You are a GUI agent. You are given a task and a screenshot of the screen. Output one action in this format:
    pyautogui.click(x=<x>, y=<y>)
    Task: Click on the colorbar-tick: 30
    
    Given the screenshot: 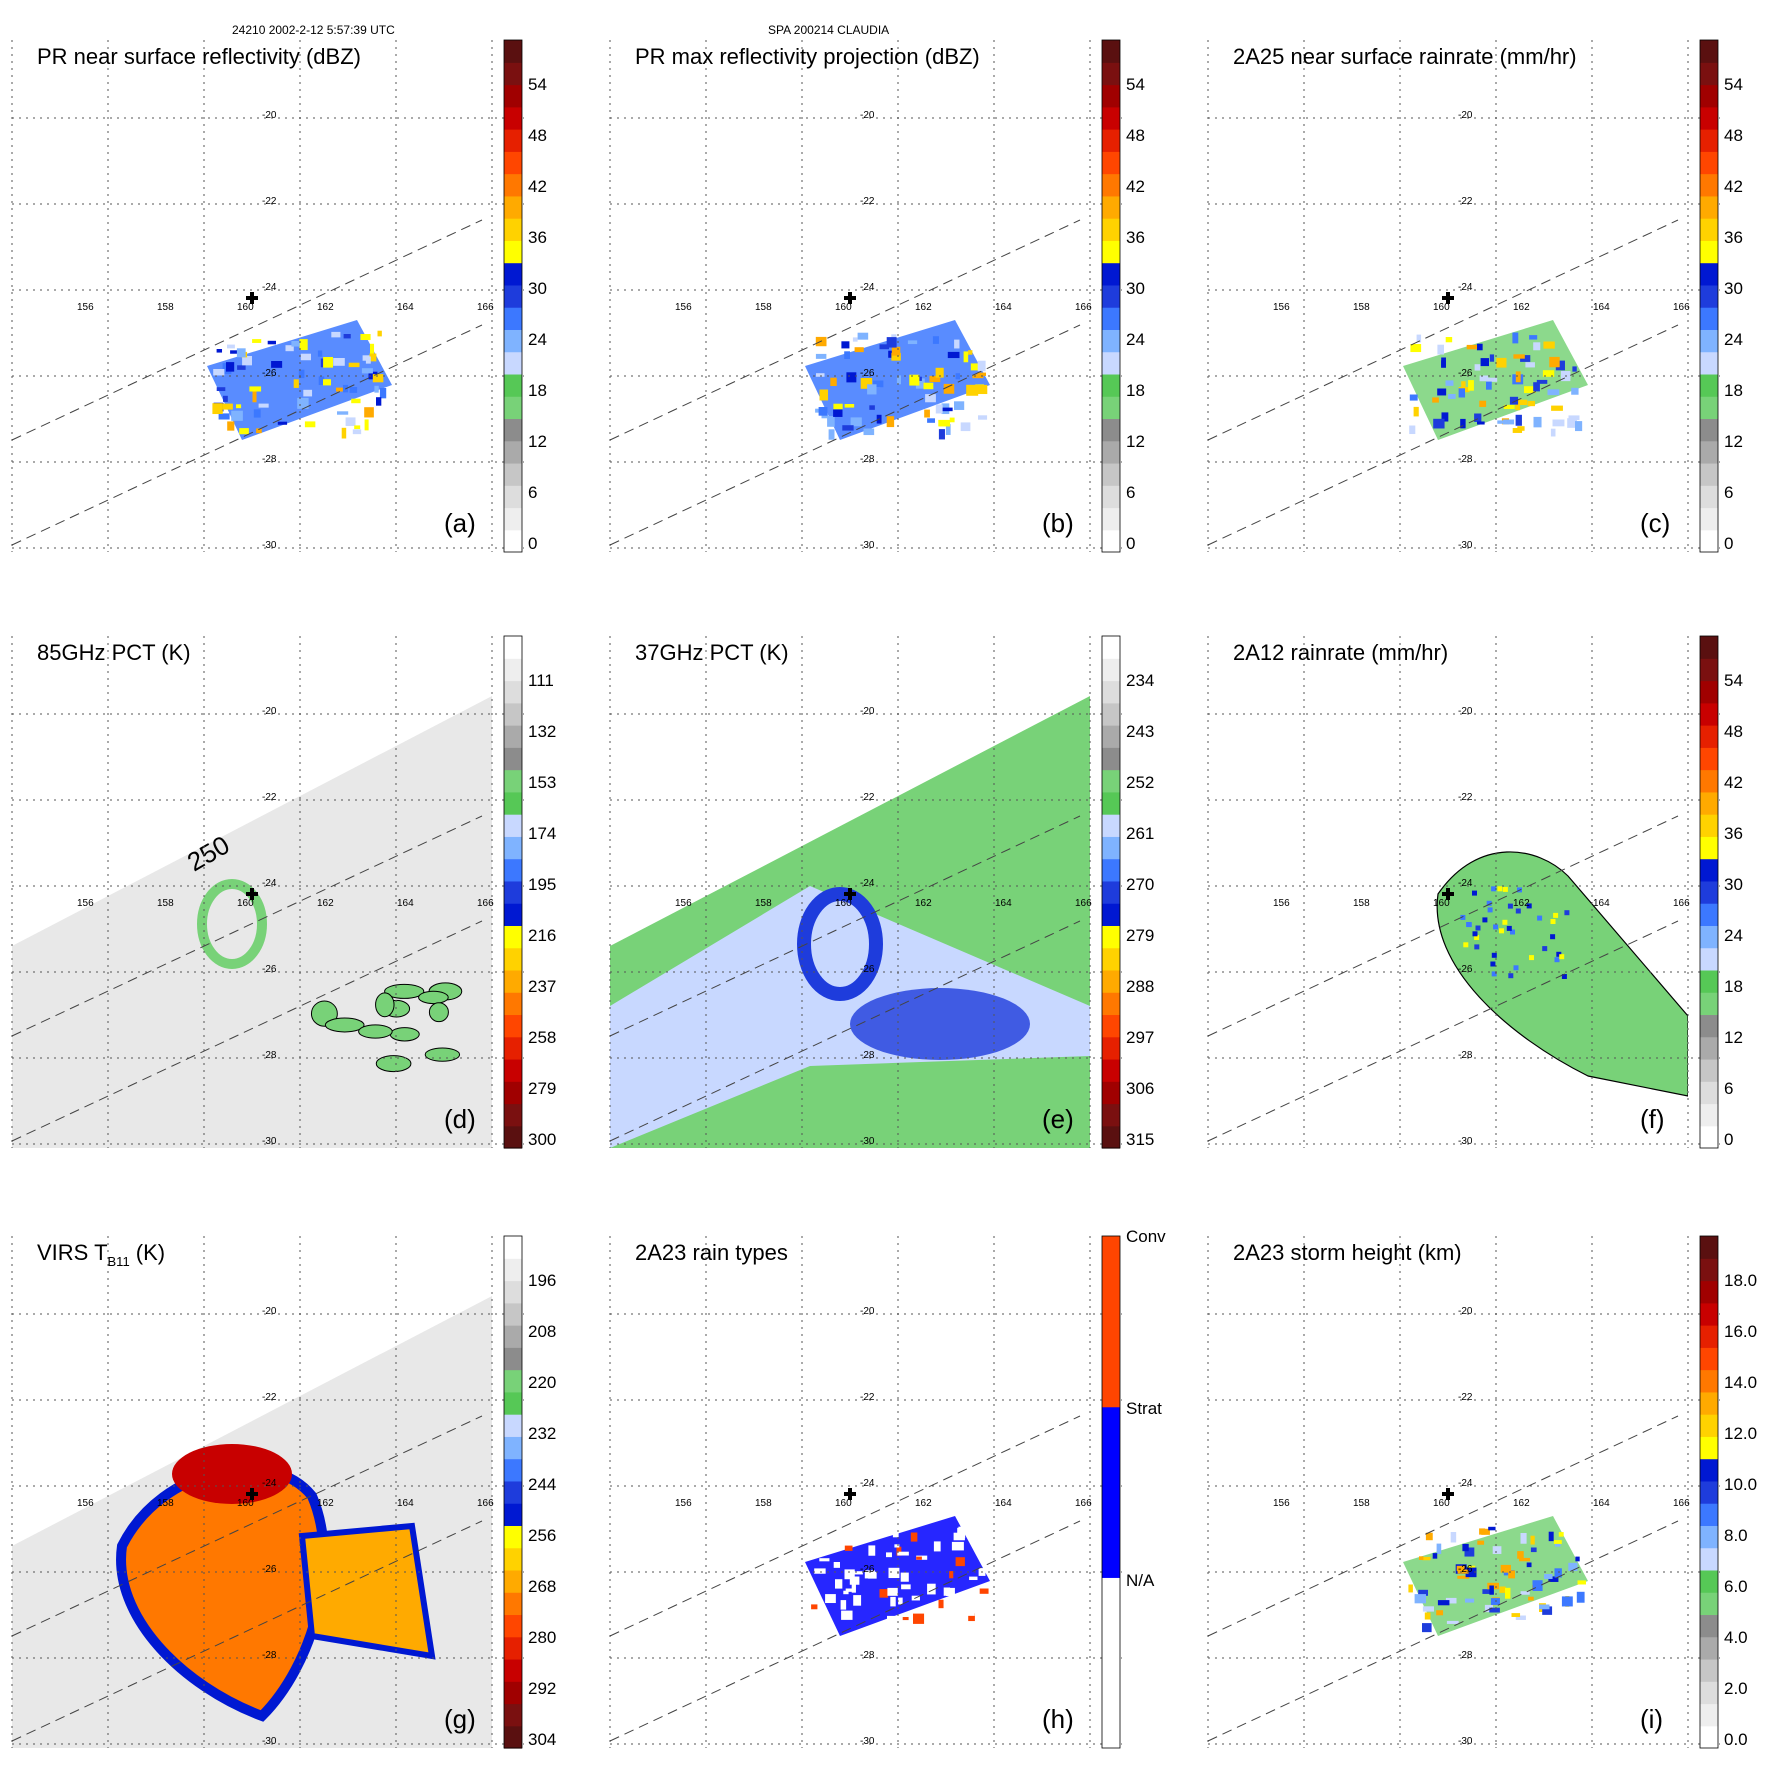 What is the action you would take?
    pyautogui.click(x=1135, y=288)
    